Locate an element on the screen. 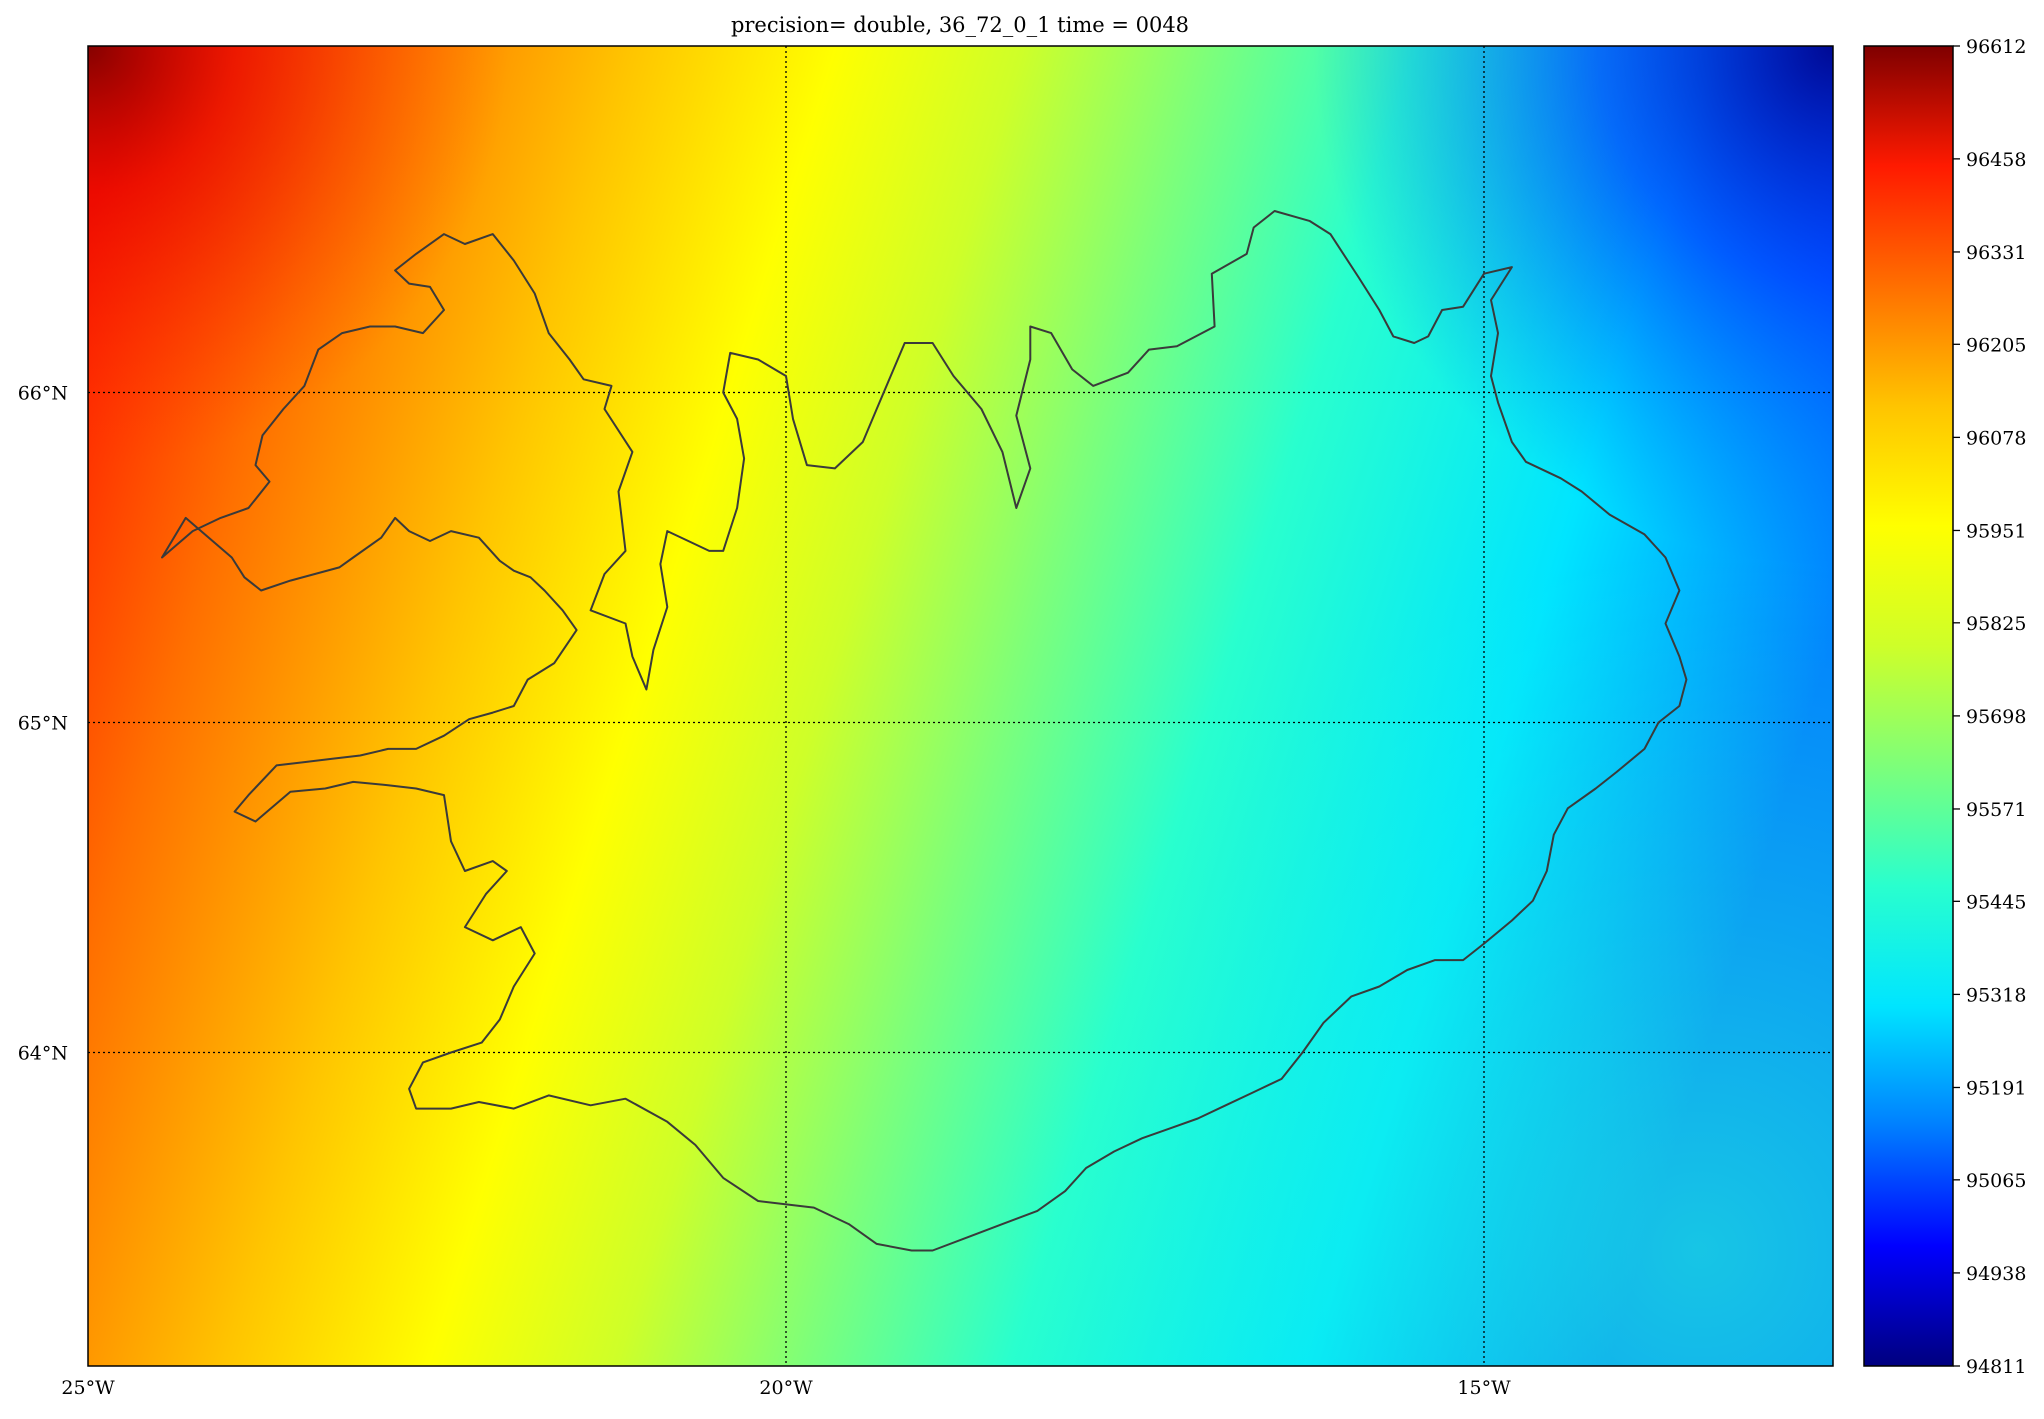  colorbar-frame is located at coordinates (1908, 706).